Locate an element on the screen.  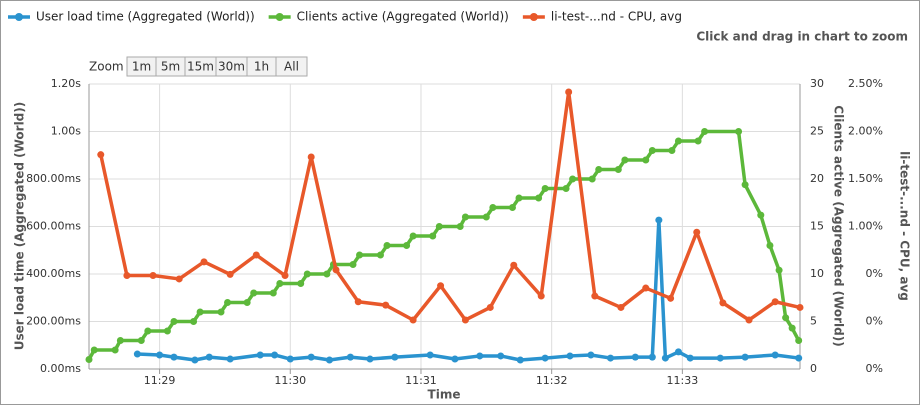
y3-tick-label: 2.50% is located at coordinates (865, 83).